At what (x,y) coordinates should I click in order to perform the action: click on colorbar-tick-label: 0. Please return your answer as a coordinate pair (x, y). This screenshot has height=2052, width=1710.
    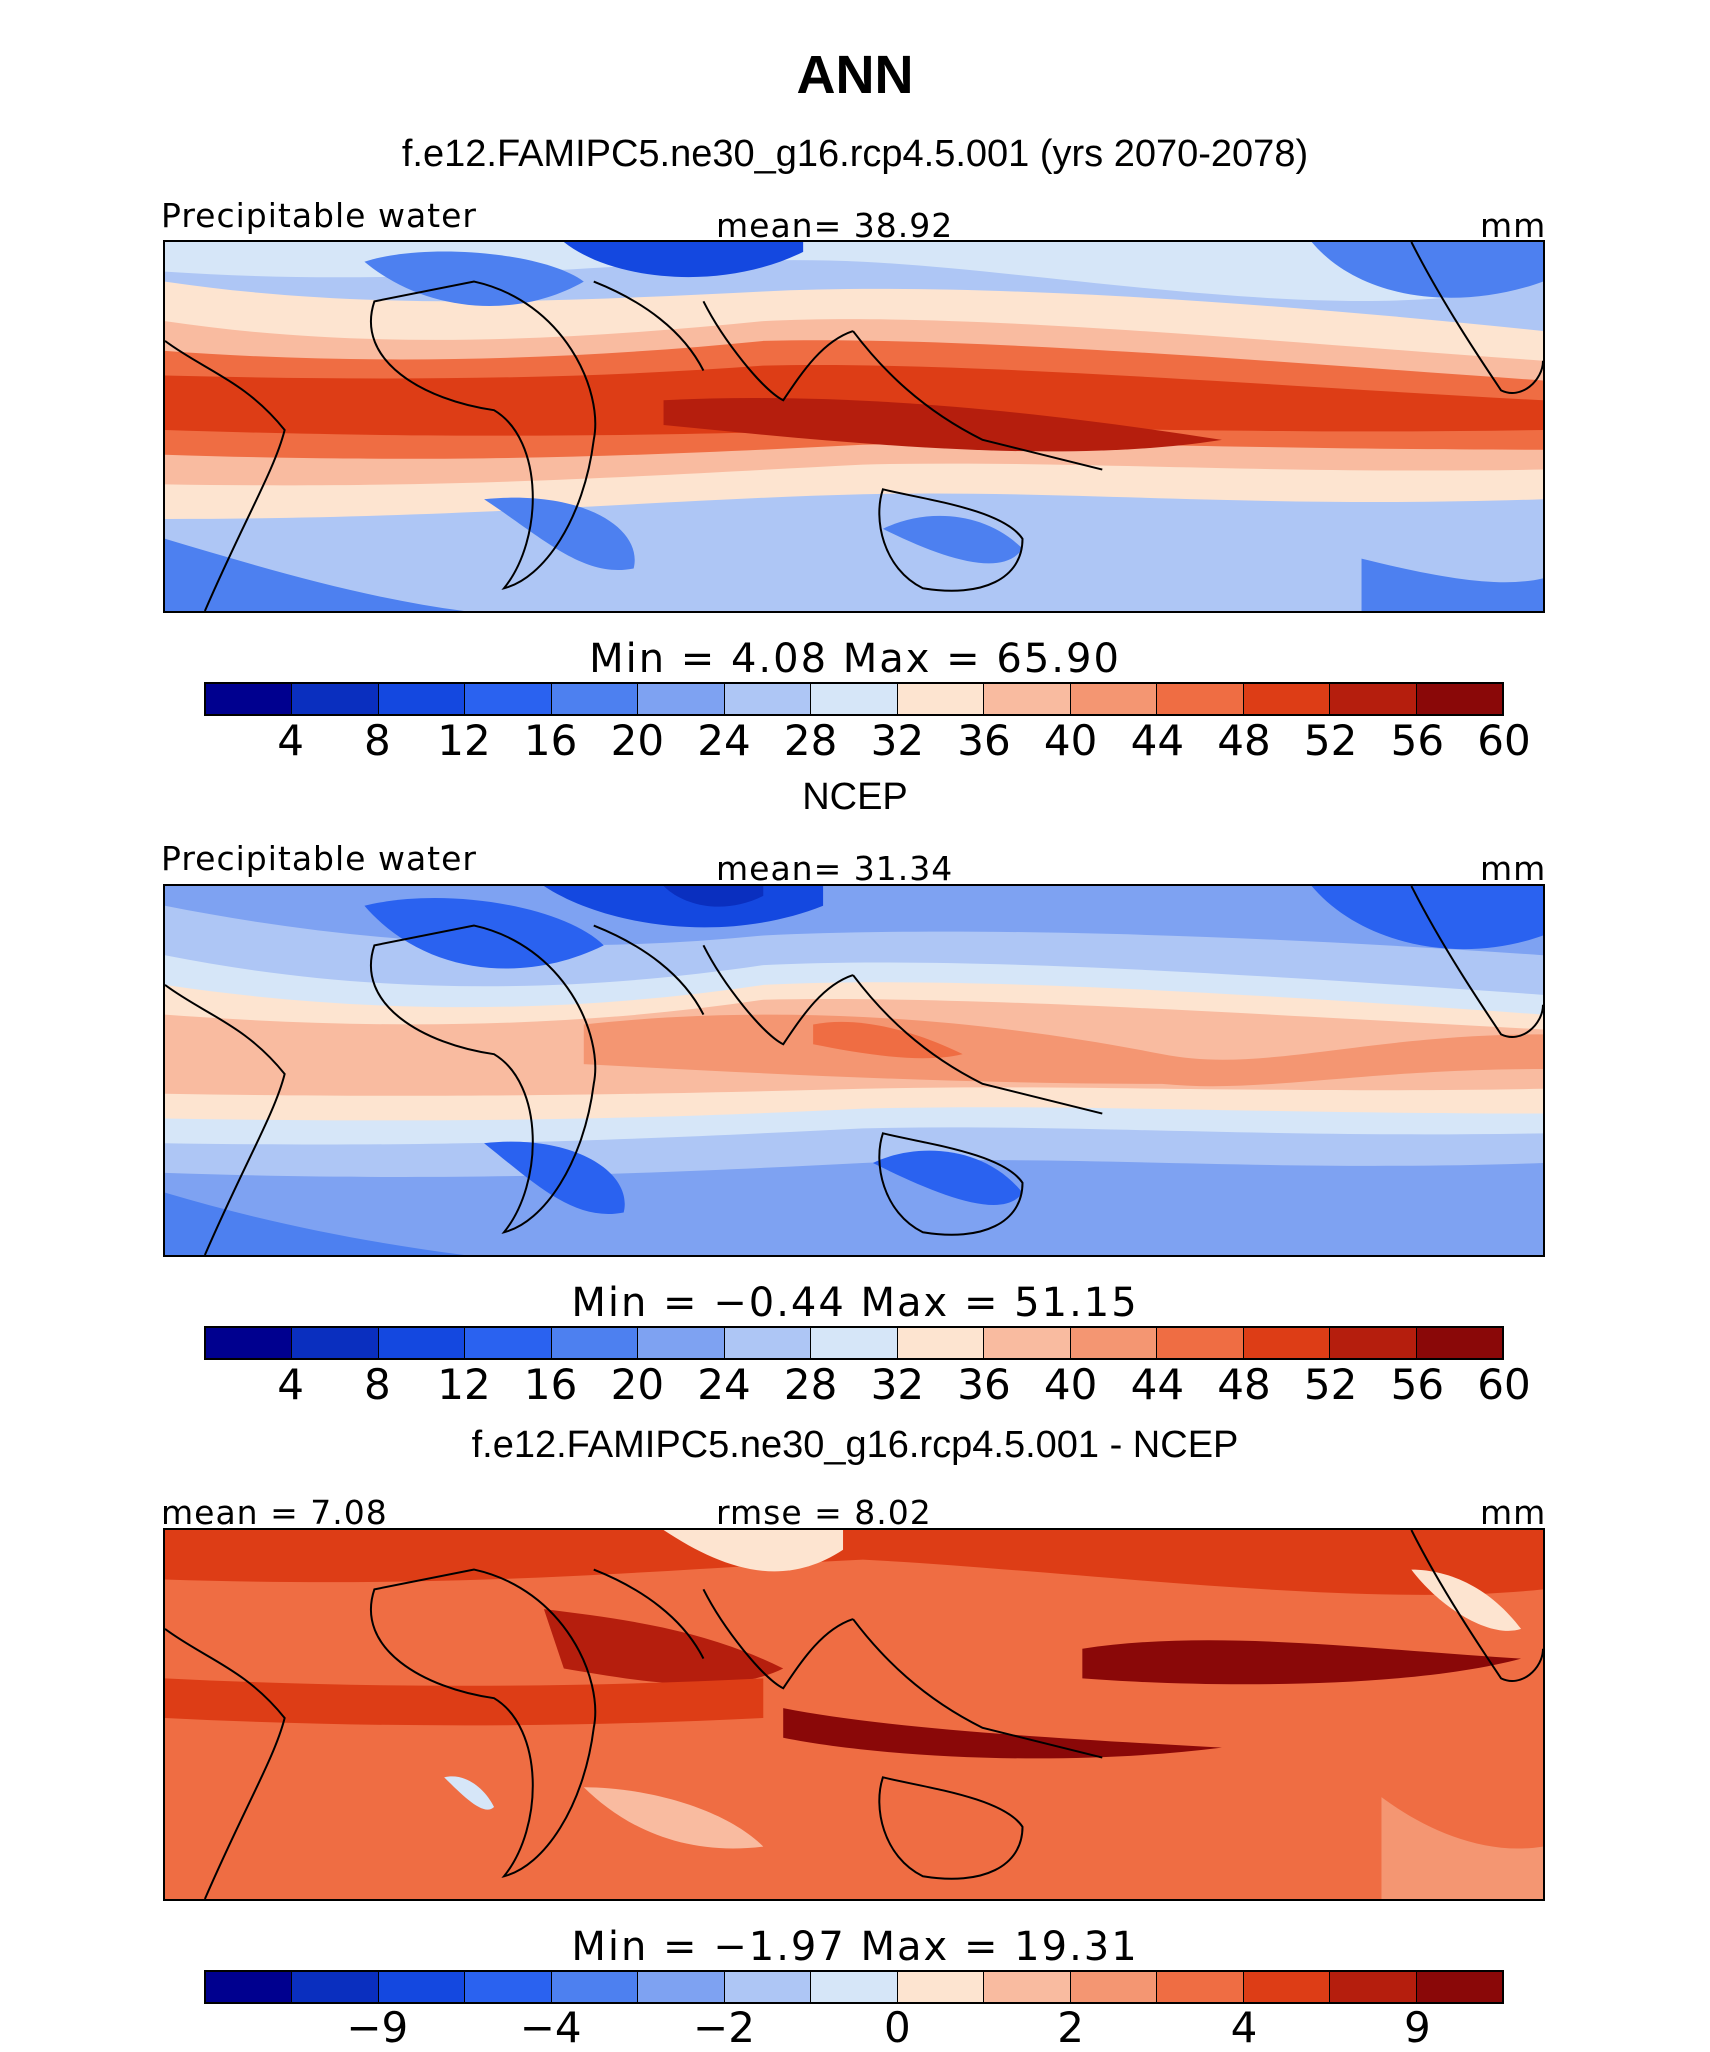
    Looking at the image, I should click on (897, 2027).